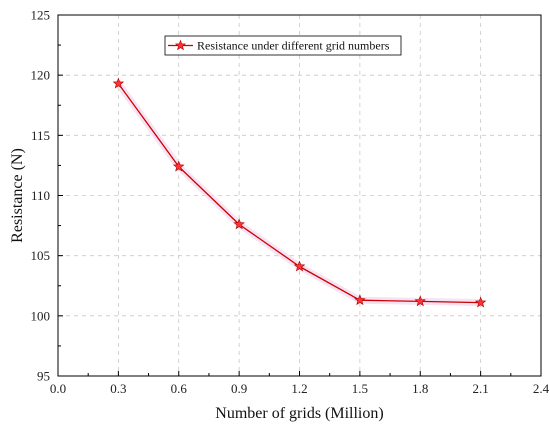 This screenshot has width=550, height=429. What do you see at coordinates (541, 388) in the screenshot?
I see `x-tick-label: 2.4` at bounding box center [541, 388].